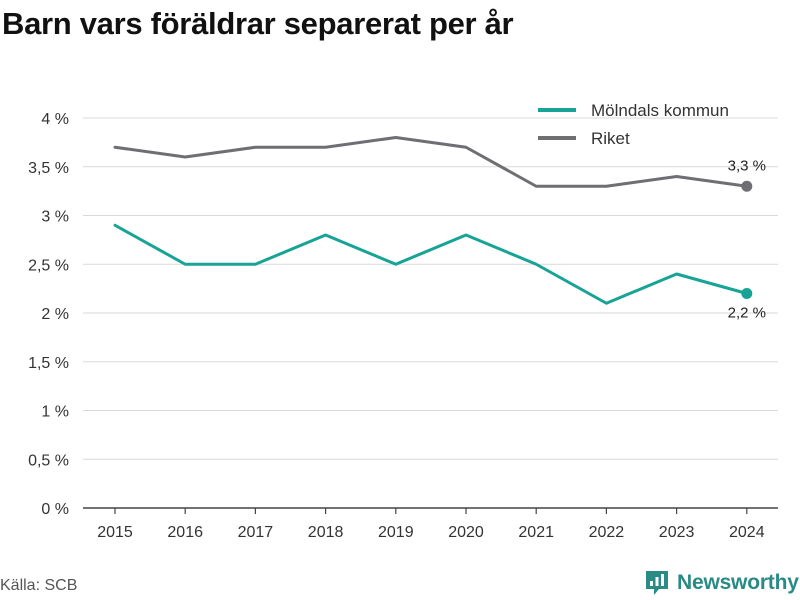 The width and height of the screenshot is (800, 600). I want to click on y-tick-label: 1,5 %, so click(48, 363).